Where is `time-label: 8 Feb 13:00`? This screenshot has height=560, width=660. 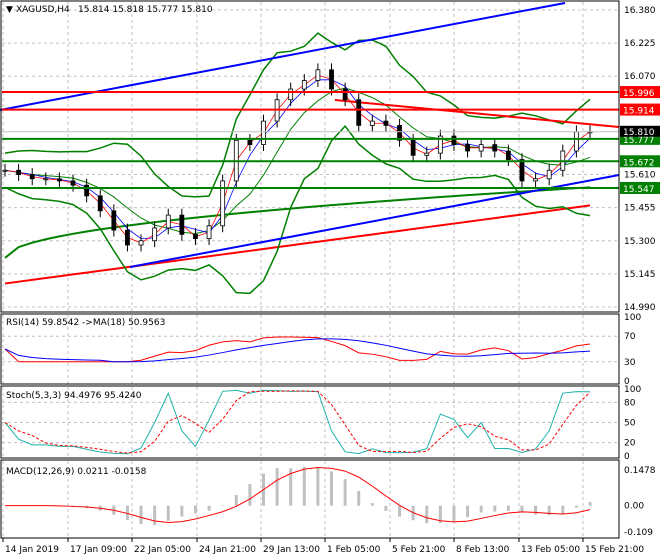
time-label: 8 Feb 13:00 is located at coordinates (483, 550).